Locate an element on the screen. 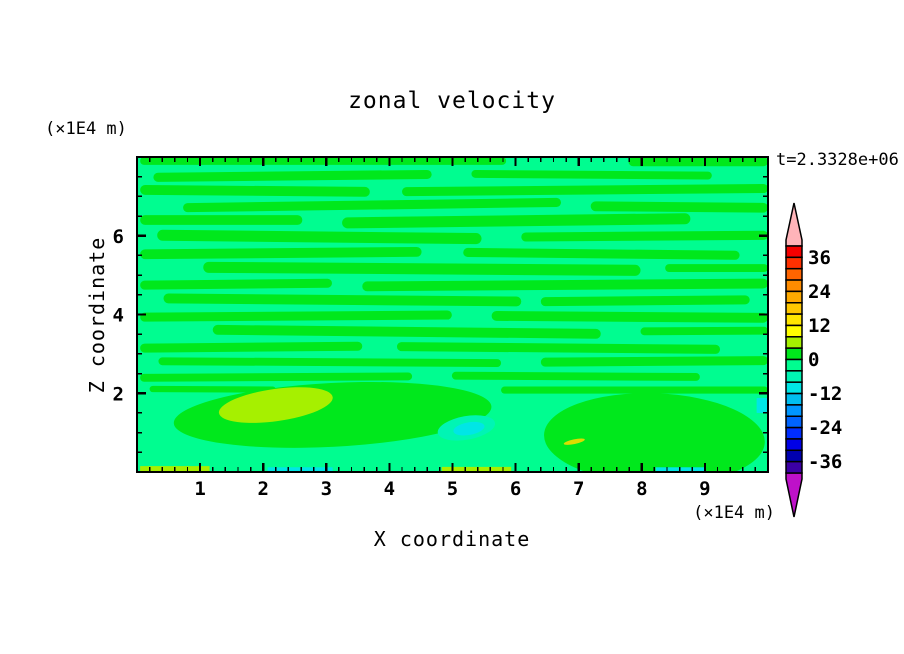 Image resolution: width=904 pixels, height=654 pixels. colorbar-label: 24 is located at coordinates (819, 292).